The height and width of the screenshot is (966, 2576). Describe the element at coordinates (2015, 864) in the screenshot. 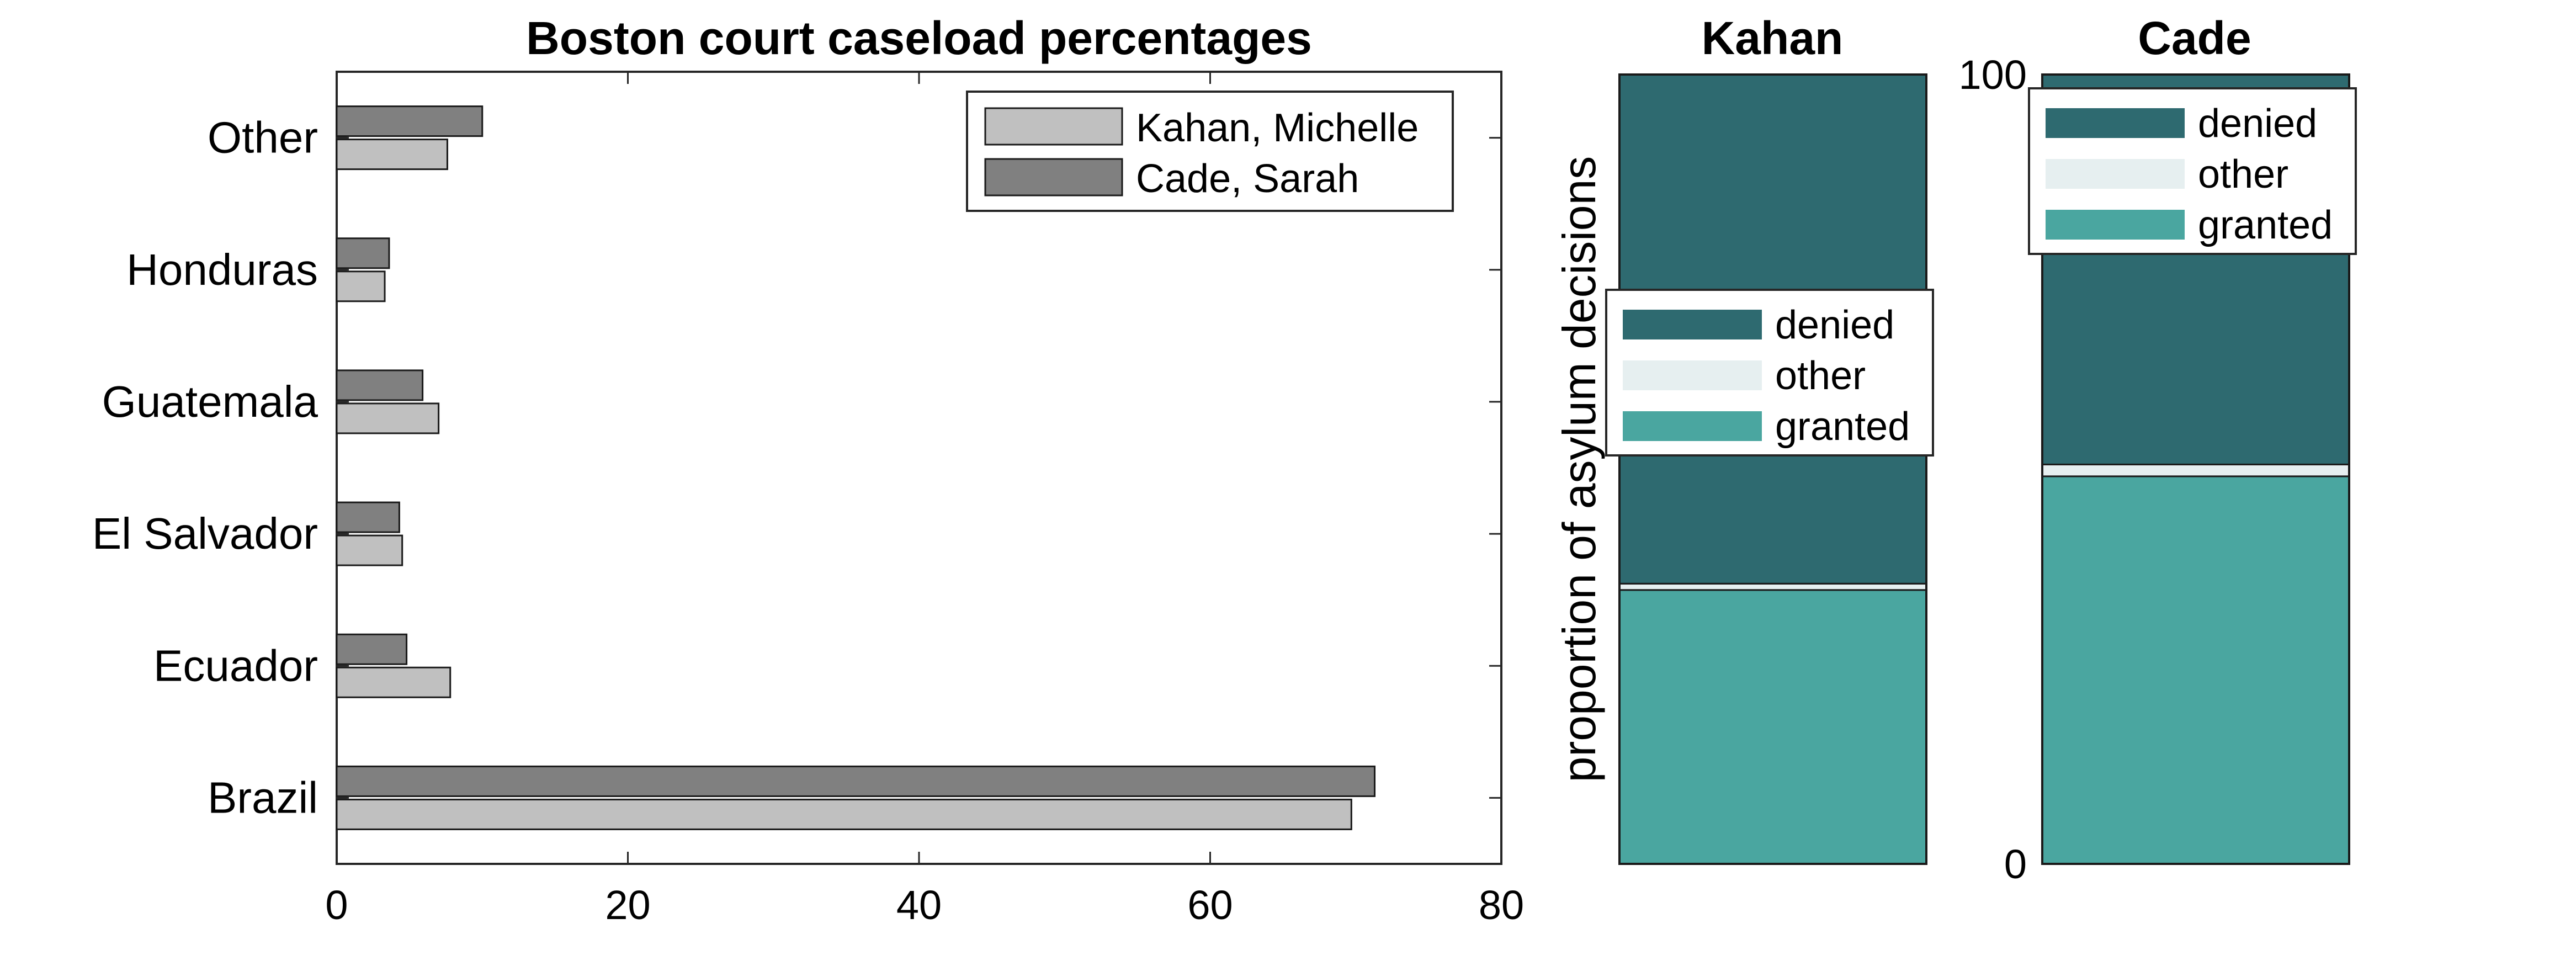

I see `y-tick-label: 0` at that location.